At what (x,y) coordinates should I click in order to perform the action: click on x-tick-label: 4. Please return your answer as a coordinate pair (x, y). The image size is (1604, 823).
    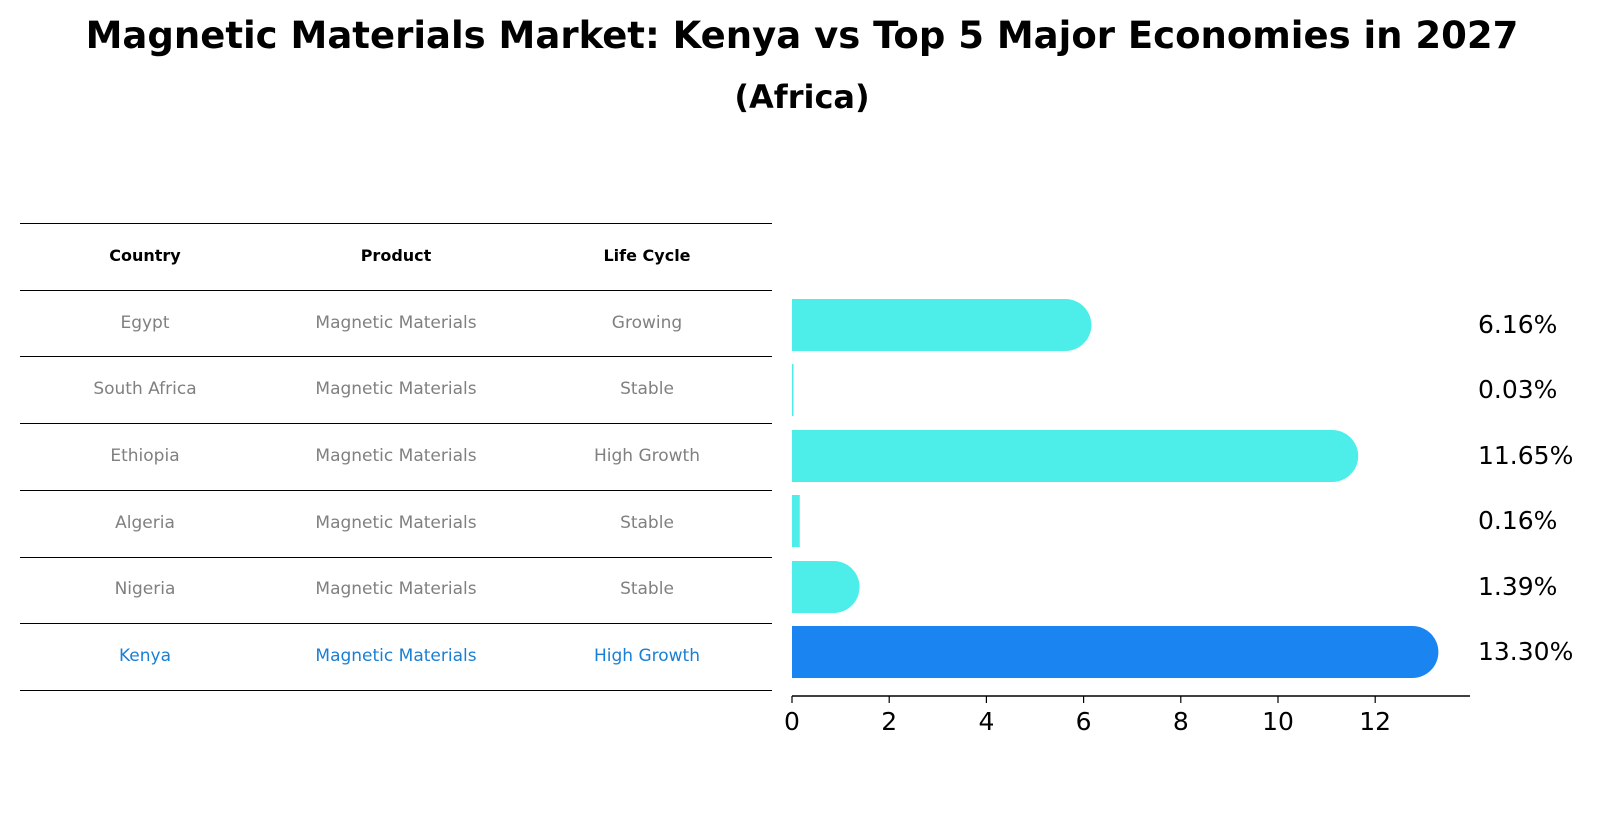
    Looking at the image, I should click on (986, 721).